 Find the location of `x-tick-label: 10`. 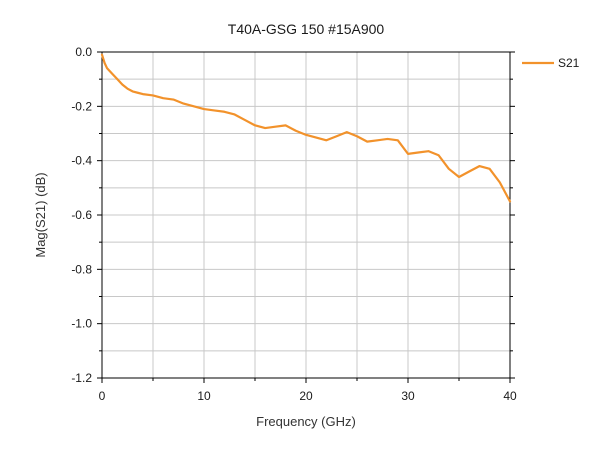

x-tick-label: 10 is located at coordinates (204, 396).